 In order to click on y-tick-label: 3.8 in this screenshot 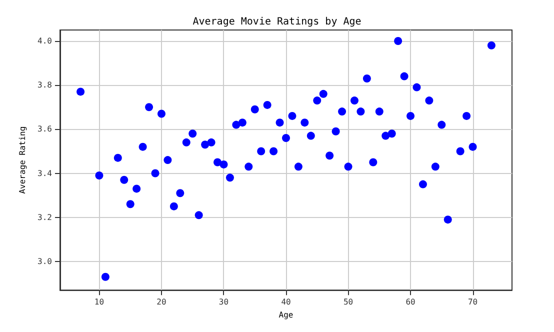, I will do `click(45, 85)`.